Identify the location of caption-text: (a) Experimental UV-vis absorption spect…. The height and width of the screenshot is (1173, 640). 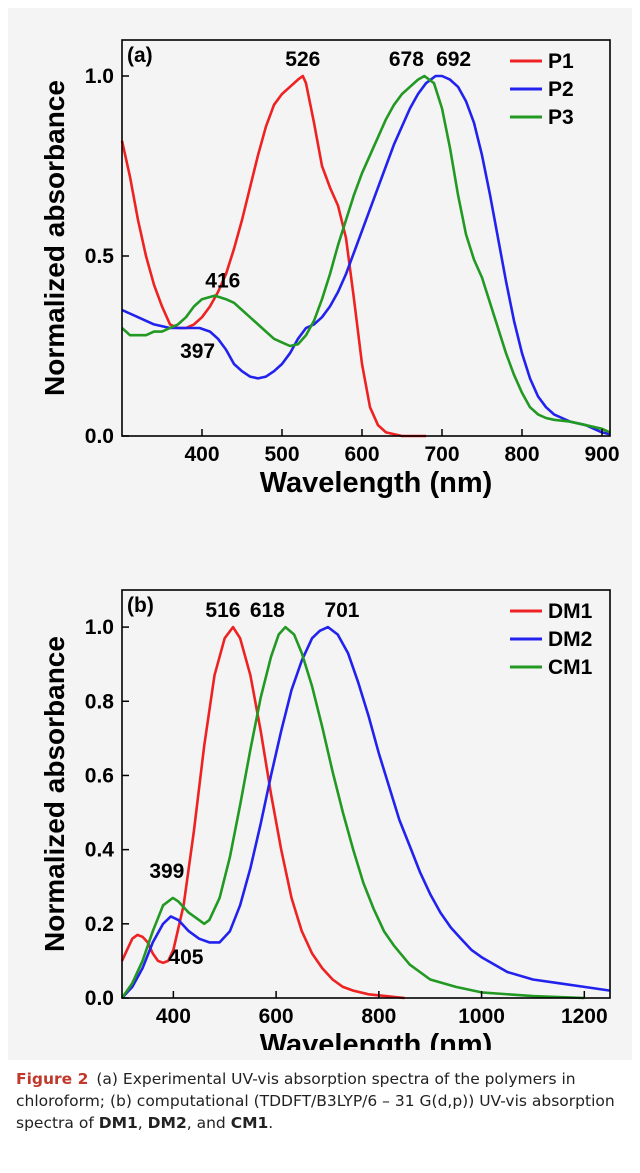
(315, 1101).